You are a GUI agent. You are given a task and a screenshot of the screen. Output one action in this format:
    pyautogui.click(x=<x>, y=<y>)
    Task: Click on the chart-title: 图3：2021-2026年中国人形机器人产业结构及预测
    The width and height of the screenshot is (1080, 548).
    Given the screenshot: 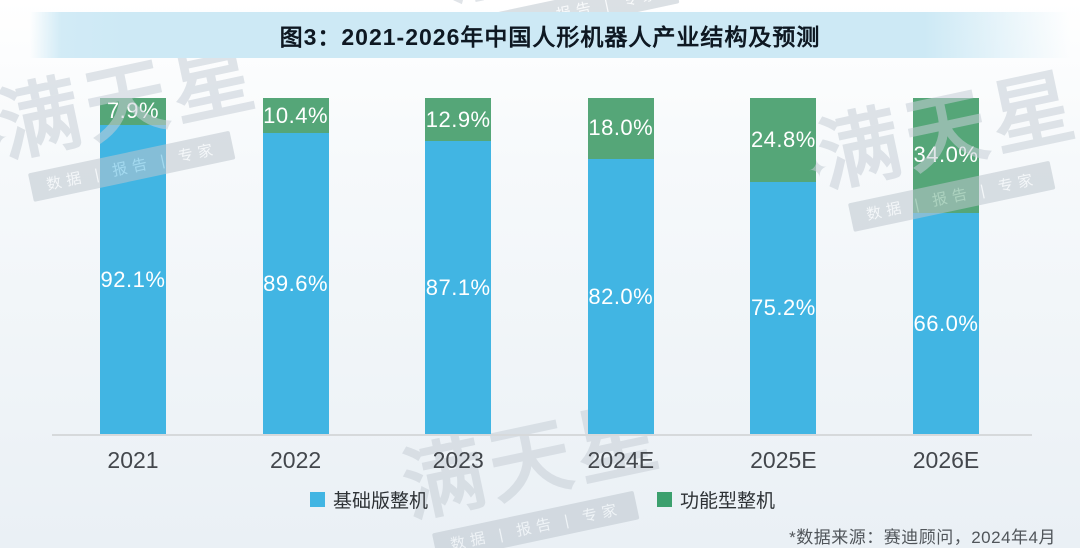 What is the action you would take?
    pyautogui.click(x=550, y=37)
    